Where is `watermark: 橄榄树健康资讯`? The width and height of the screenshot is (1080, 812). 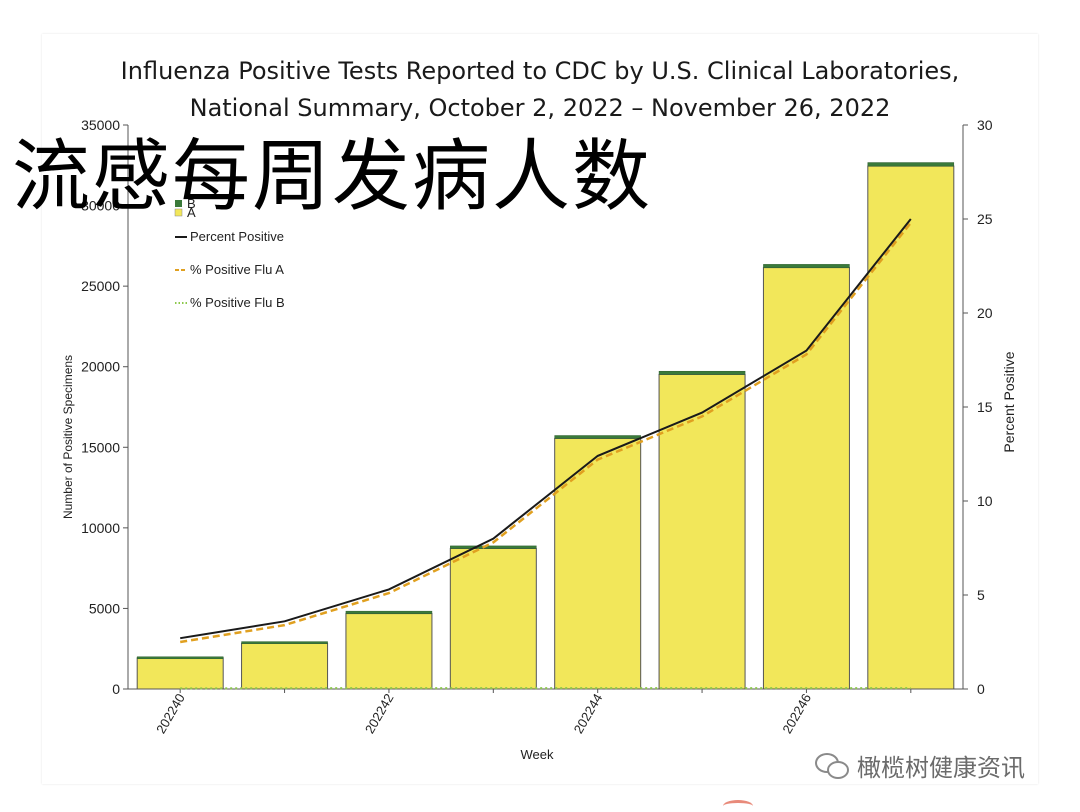 watermark: 橄榄树健康资讯 is located at coordinates (920, 765).